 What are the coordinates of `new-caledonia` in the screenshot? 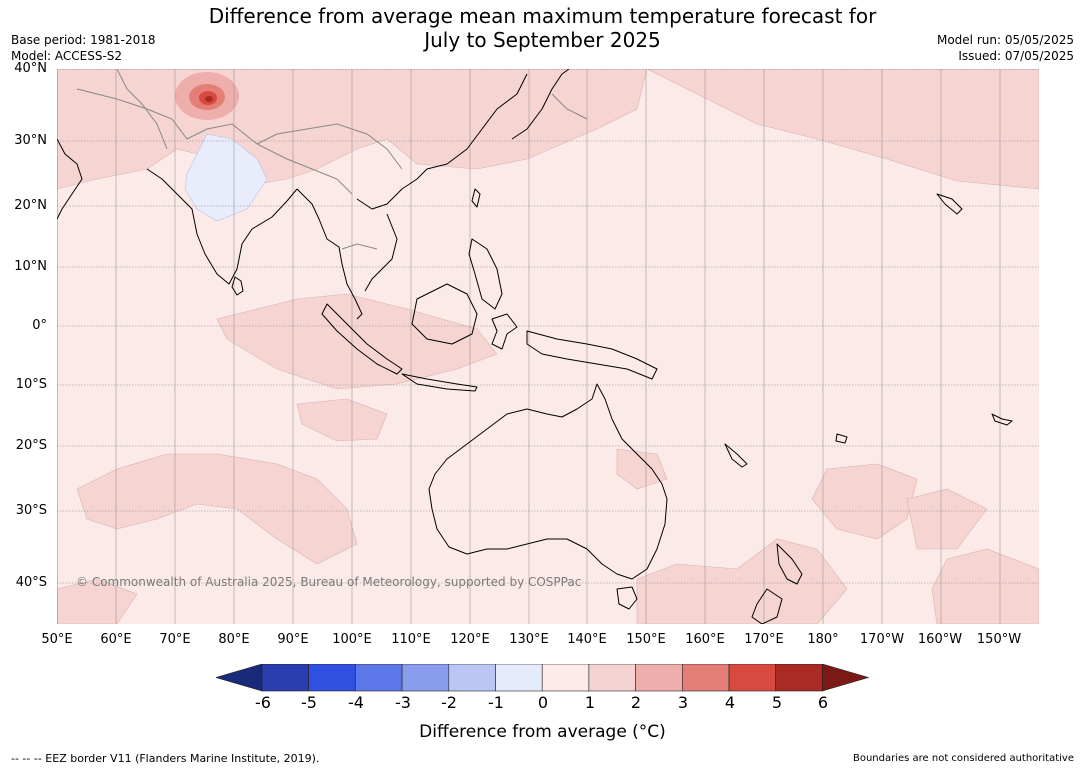 It's located at (736, 455).